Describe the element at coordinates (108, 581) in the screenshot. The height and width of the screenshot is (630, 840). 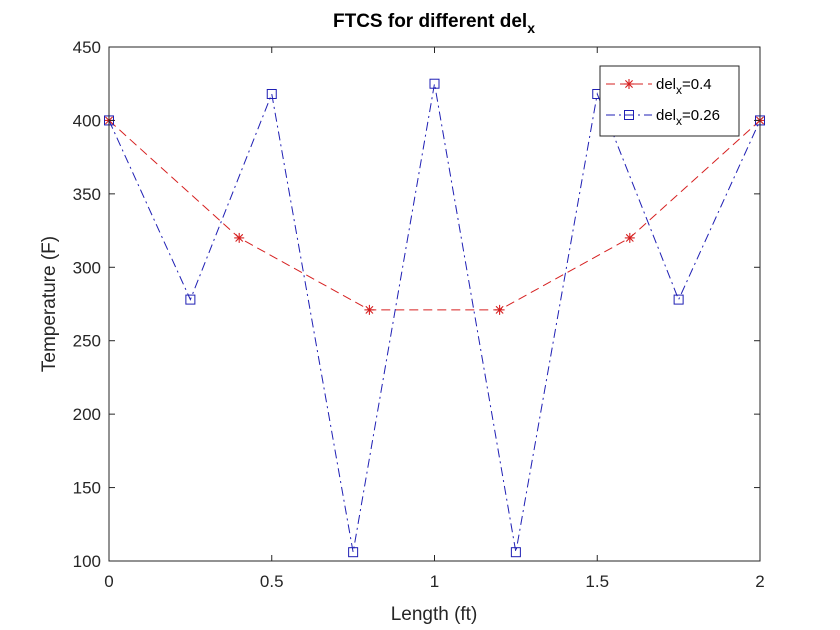
I see `x-tick-label: 0` at that location.